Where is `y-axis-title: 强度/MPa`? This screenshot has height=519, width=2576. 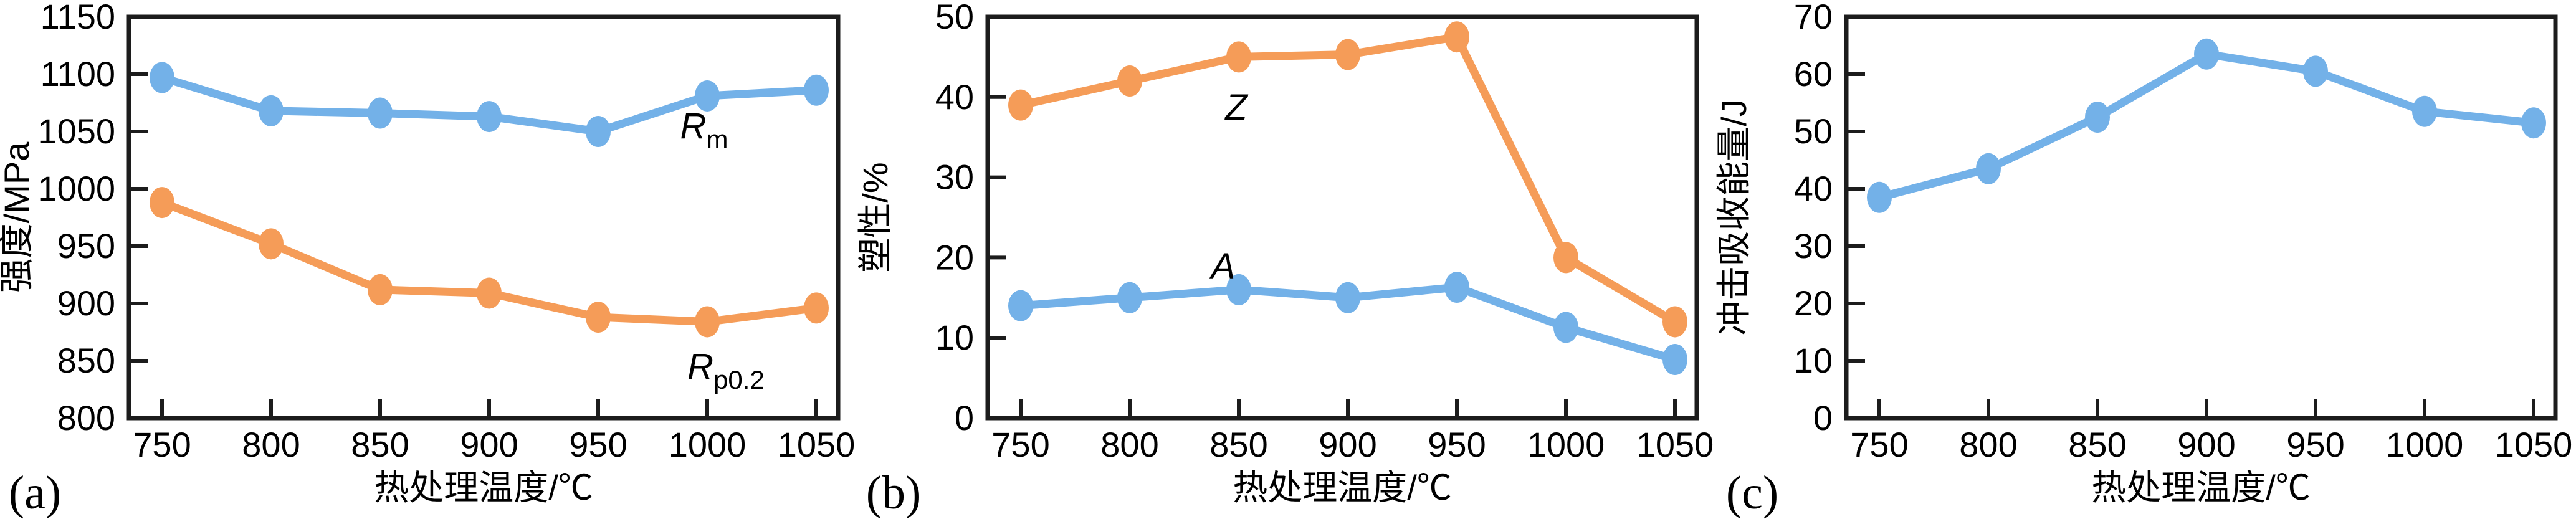
y-axis-title: 强度/MPa is located at coordinates (18, 217).